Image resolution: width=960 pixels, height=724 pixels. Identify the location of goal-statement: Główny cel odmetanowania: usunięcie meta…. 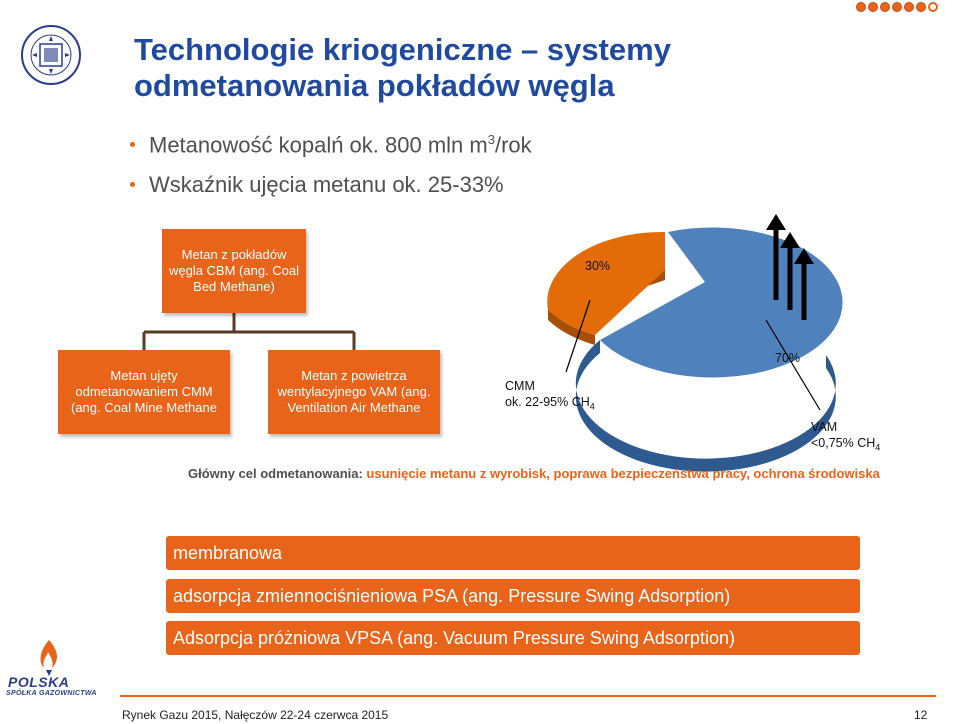
(534, 473).